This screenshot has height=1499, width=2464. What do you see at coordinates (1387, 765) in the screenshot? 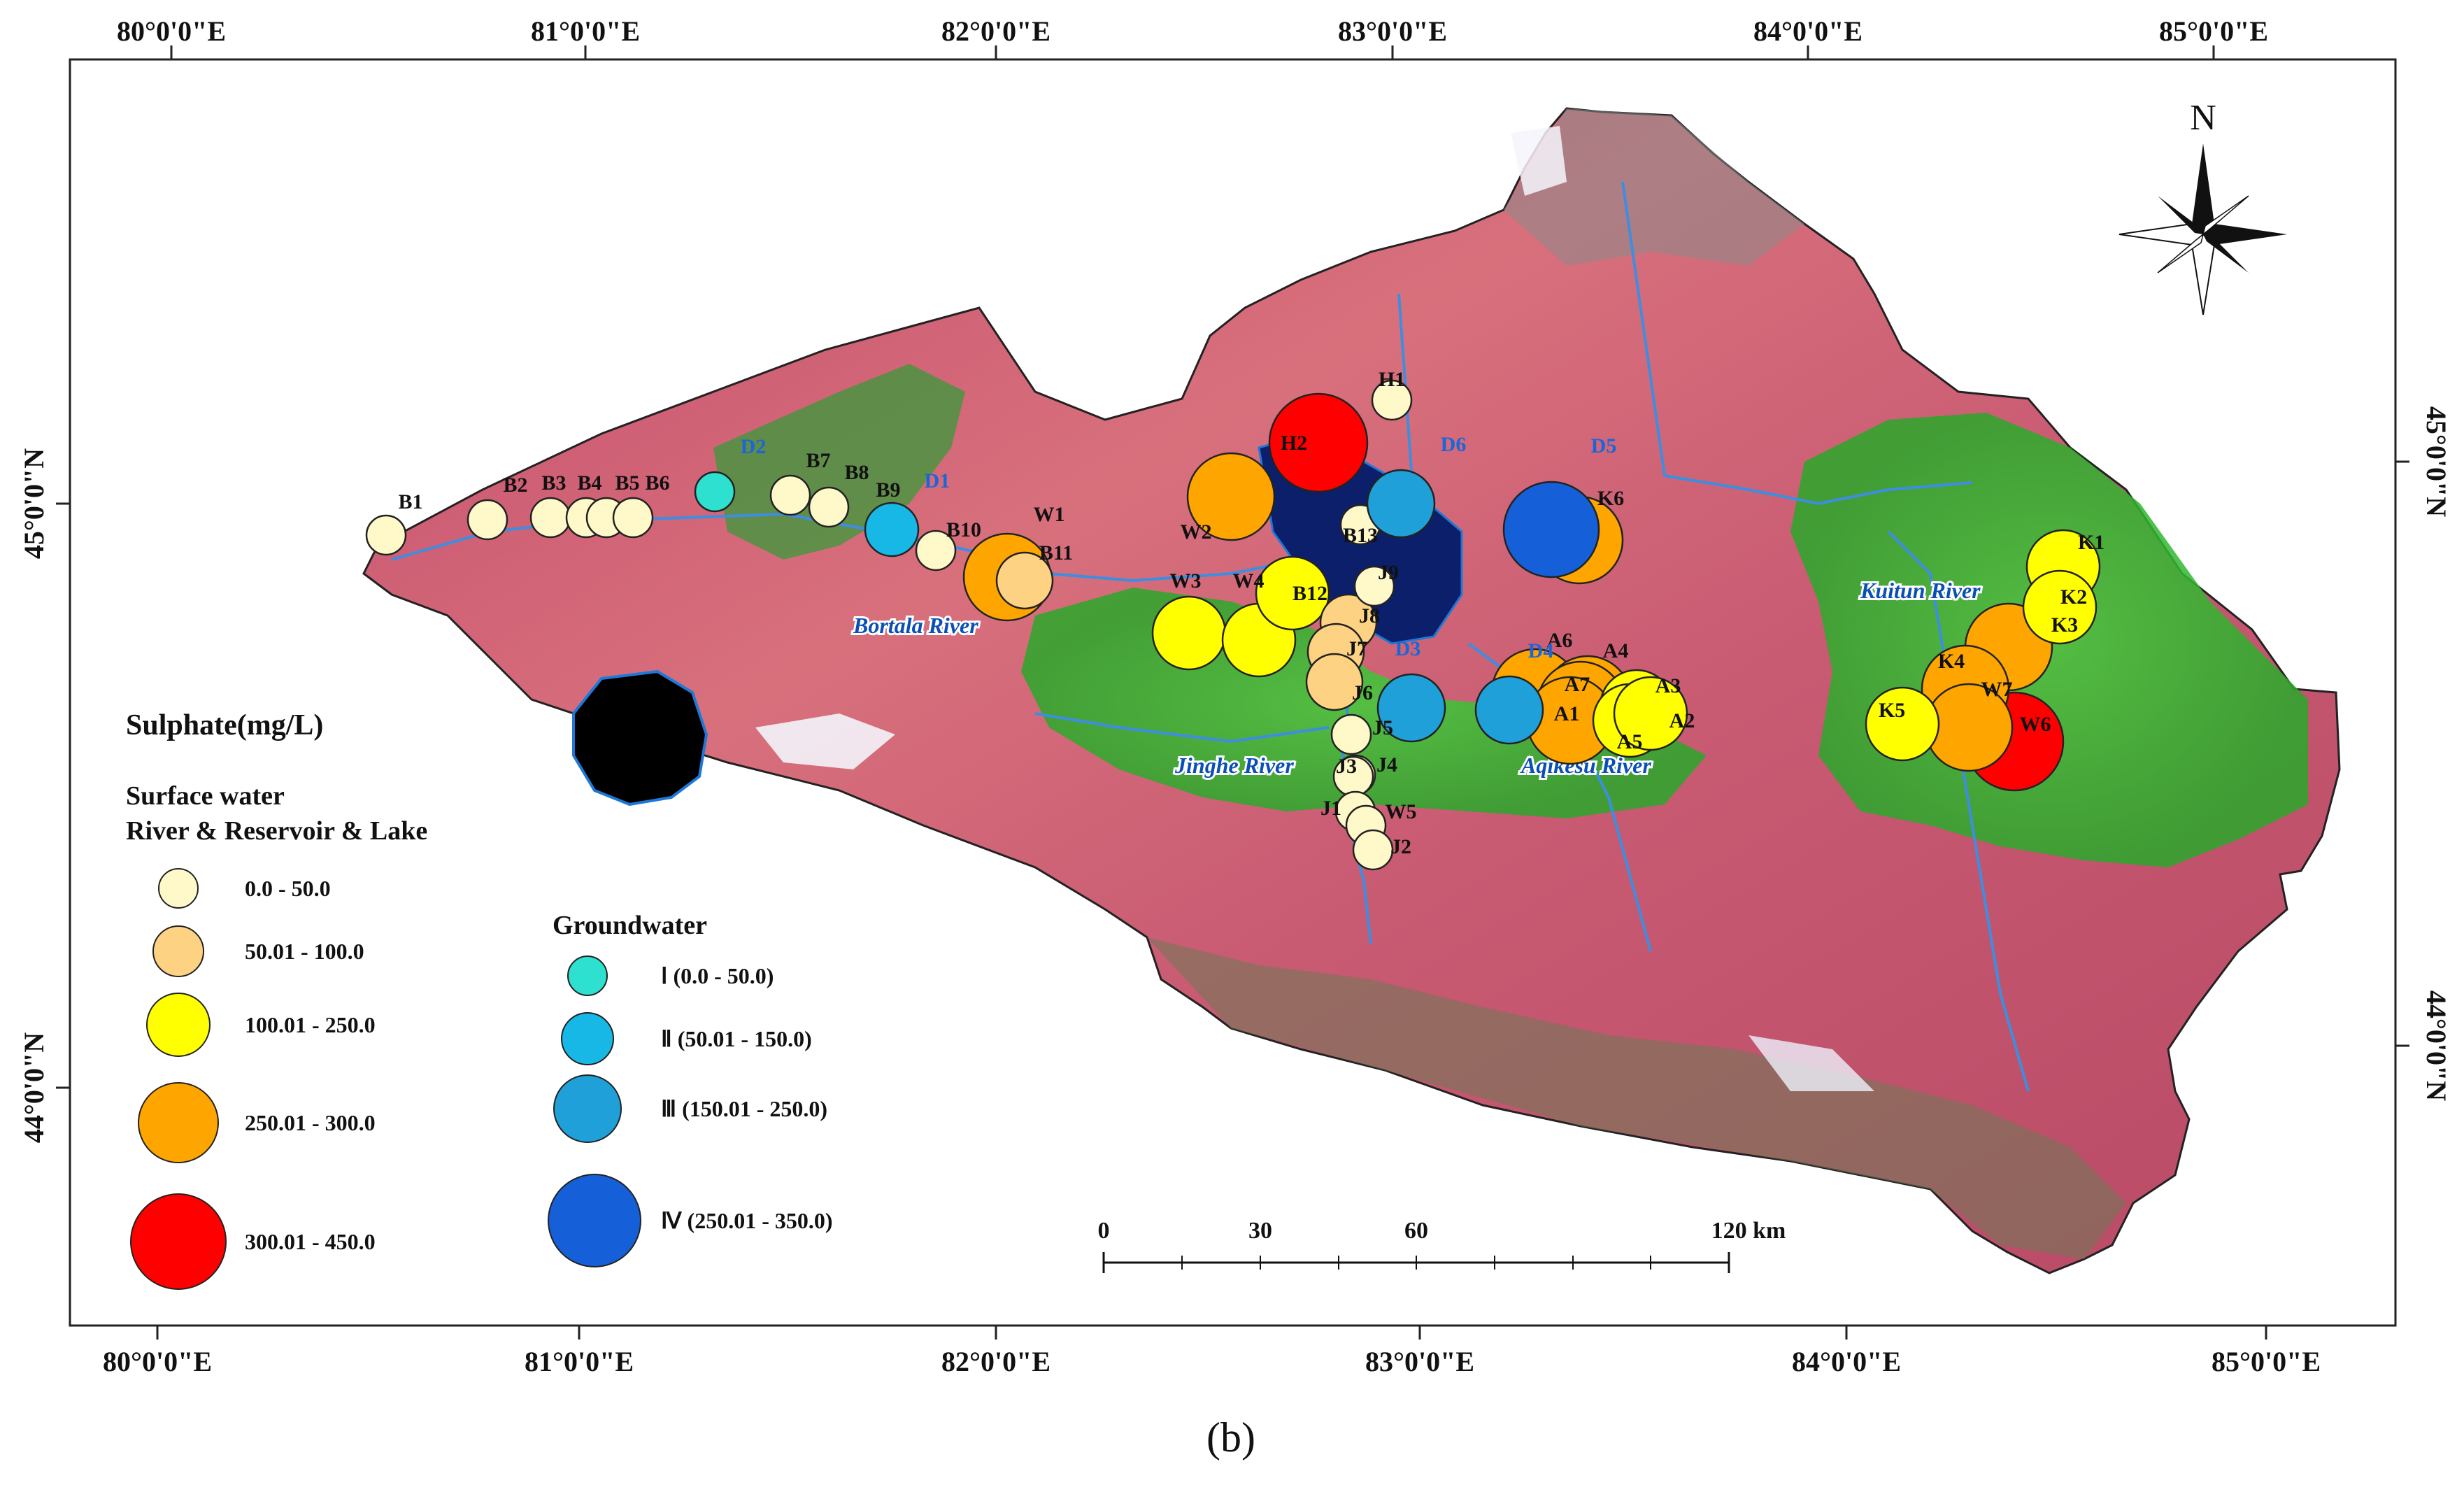
I see `surface-site-label: J4` at bounding box center [1387, 765].